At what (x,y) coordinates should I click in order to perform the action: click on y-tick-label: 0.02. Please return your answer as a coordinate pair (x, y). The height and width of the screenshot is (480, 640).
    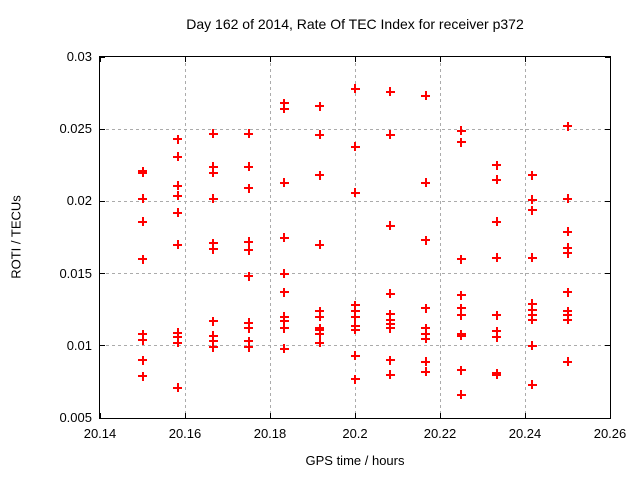
    Looking at the image, I should click on (79, 201).